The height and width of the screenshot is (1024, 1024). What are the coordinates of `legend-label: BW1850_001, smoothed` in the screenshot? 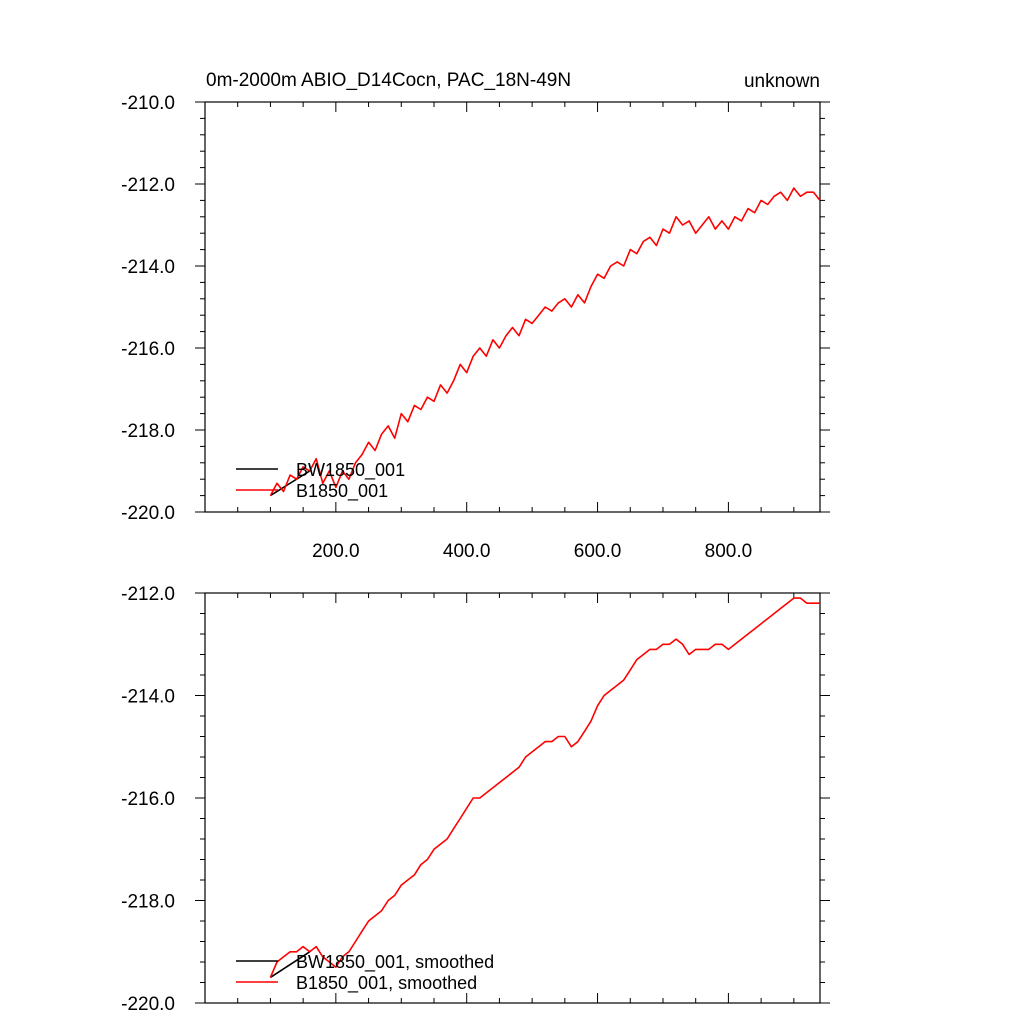 It's located at (395, 962).